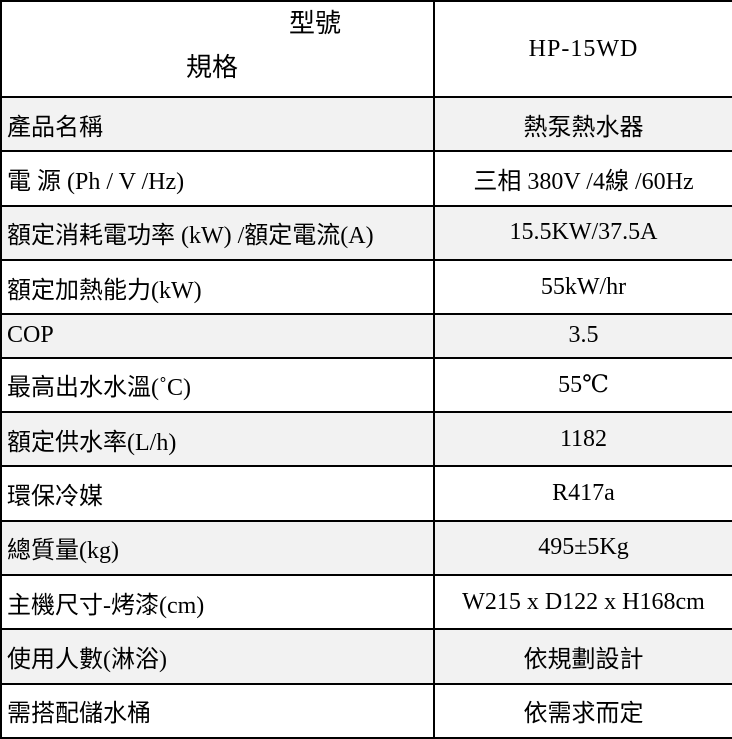  What do you see at coordinates (582, 439) in the screenshot?
I see `spec-value: 1182` at bounding box center [582, 439].